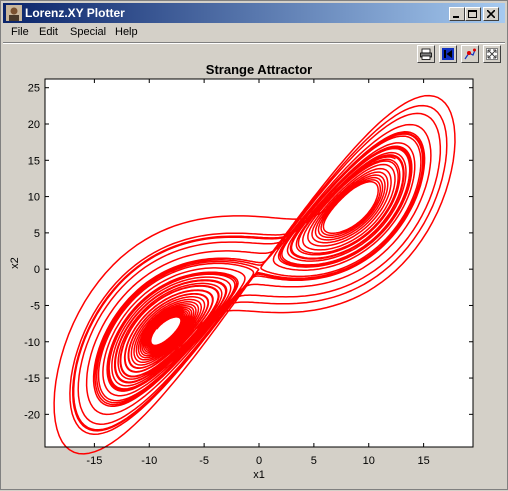 This screenshot has height=491, width=508. Describe the element at coordinates (35, 306) in the screenshot. I see `y-tick-label: -5` at that location.